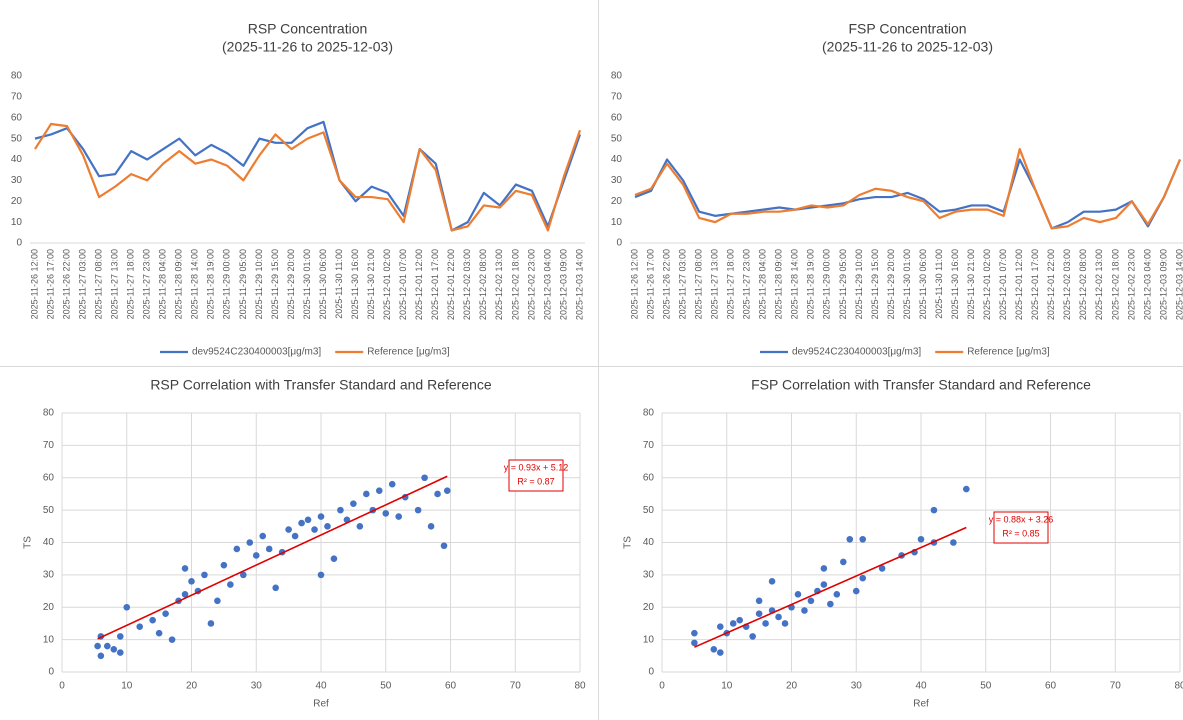  What do you see at coordinates (355, 284) in the screenshot?
I see `x-tick-label: 2025-11-30 16:00` at bounding box center [355, 284].